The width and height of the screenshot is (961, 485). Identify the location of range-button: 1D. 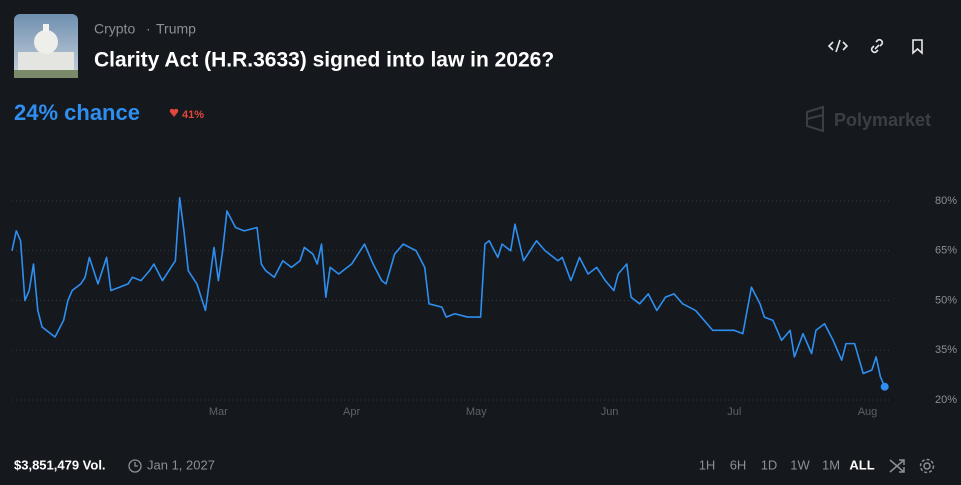
(769, 464).